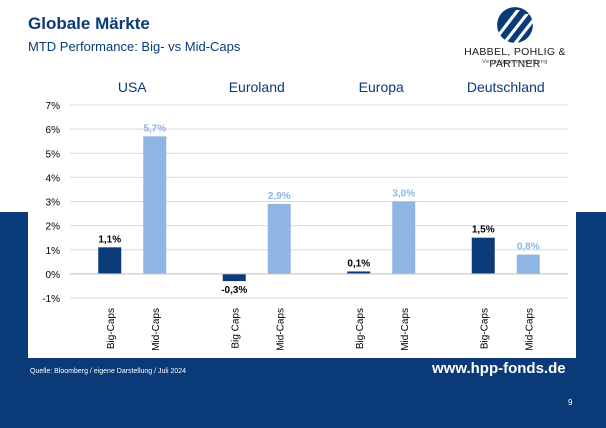 The image size is (606, 428). Describe the element at coordinates (570, 402) in the screenshot. I see `page-number: 9` at that location.